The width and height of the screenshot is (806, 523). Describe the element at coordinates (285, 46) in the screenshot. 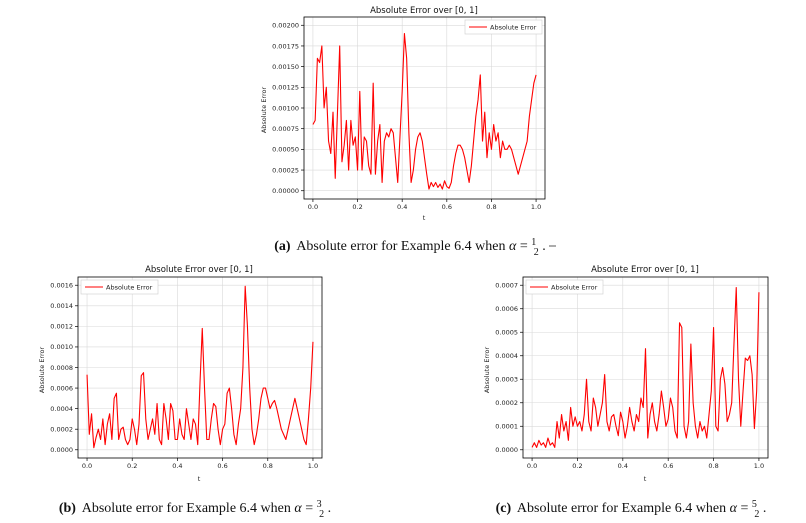

I see `y-tick-label: 0.00175` at that location.